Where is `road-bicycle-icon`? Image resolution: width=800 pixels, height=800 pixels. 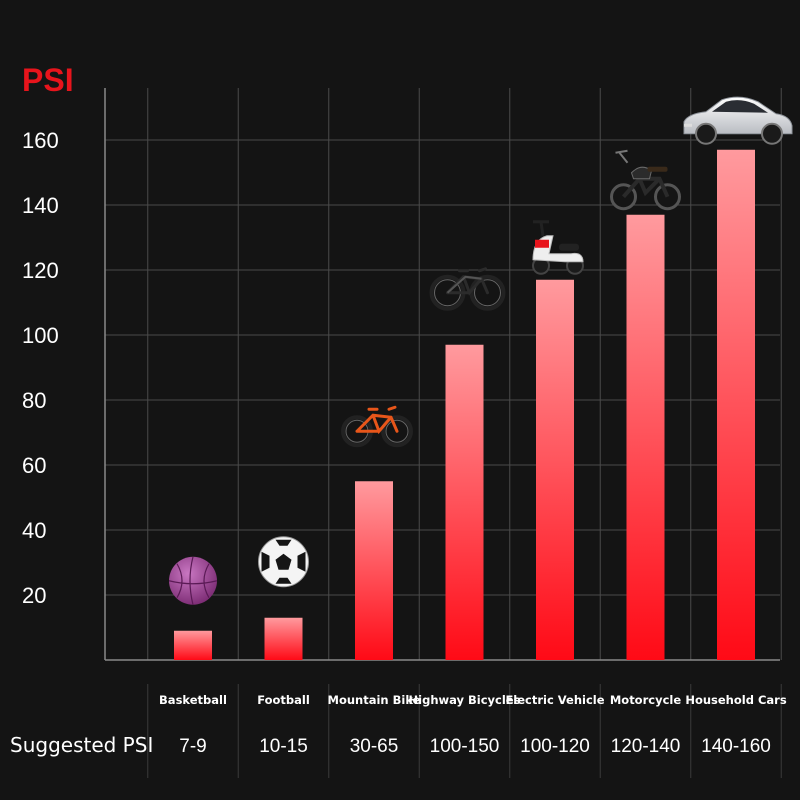 road-bicycle-icon is located at coordinates (467, 289).